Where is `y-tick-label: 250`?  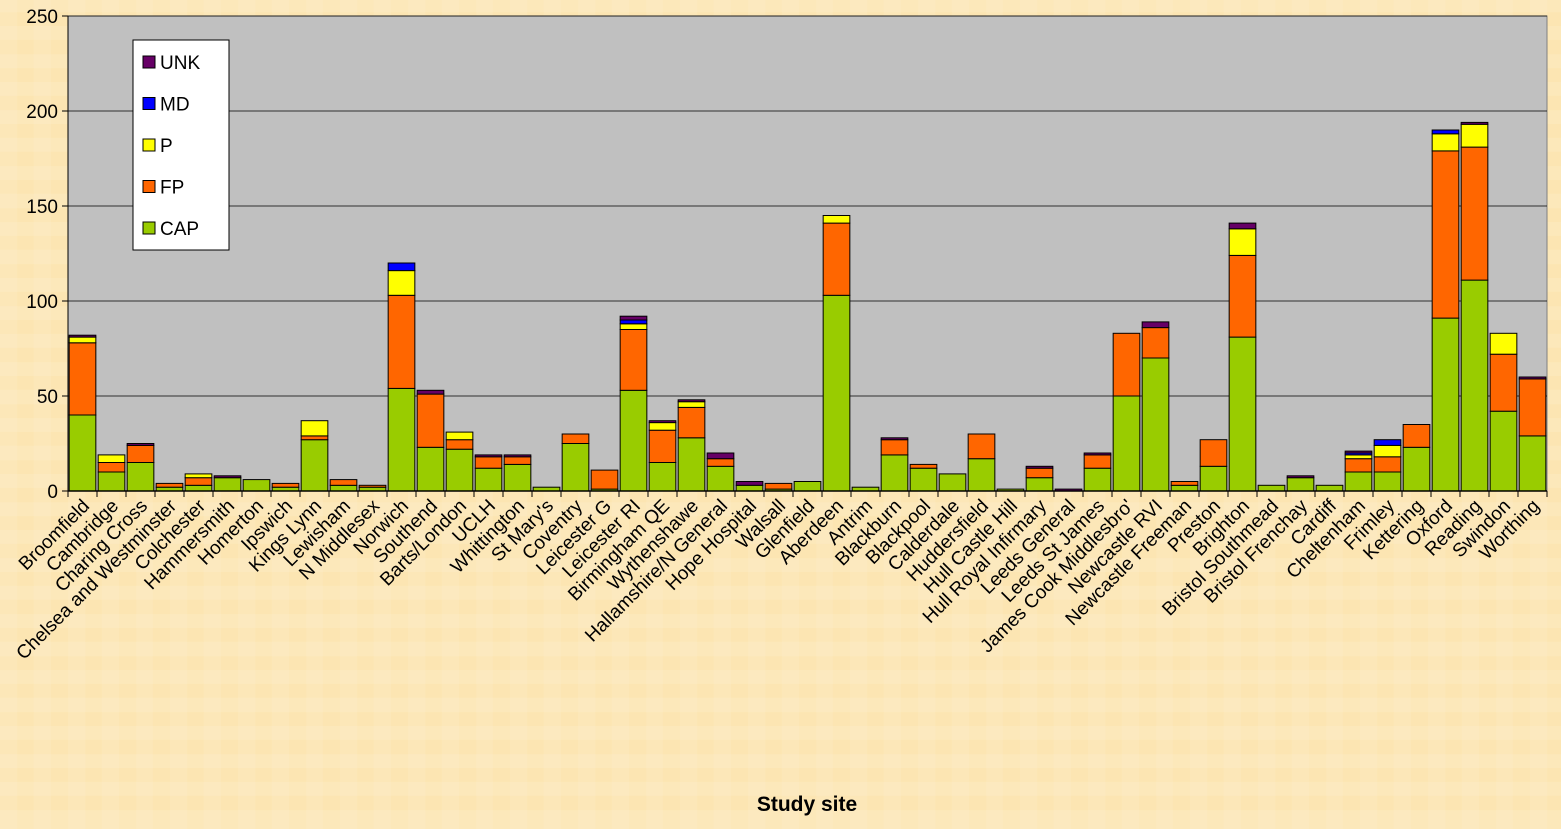 y-tick-label: 250 is located at coordinates (42, 17).